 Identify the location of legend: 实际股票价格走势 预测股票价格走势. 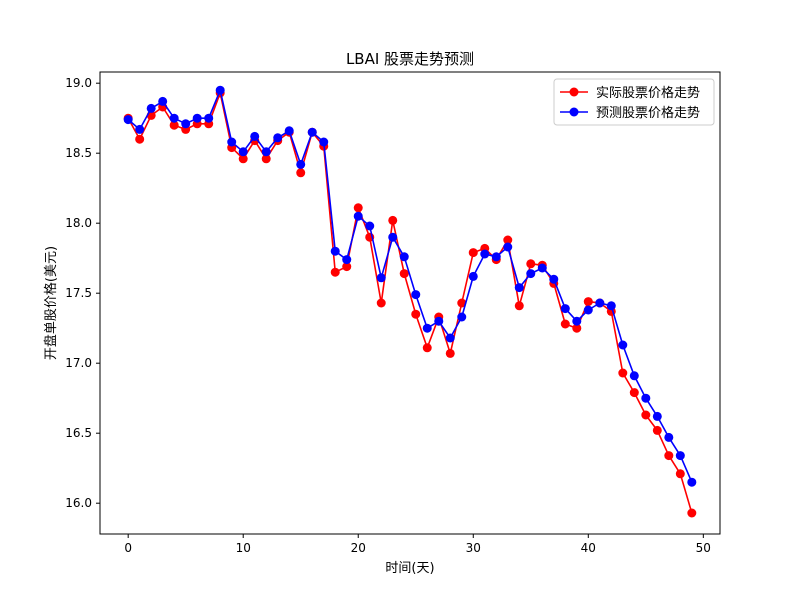
(634, 102).